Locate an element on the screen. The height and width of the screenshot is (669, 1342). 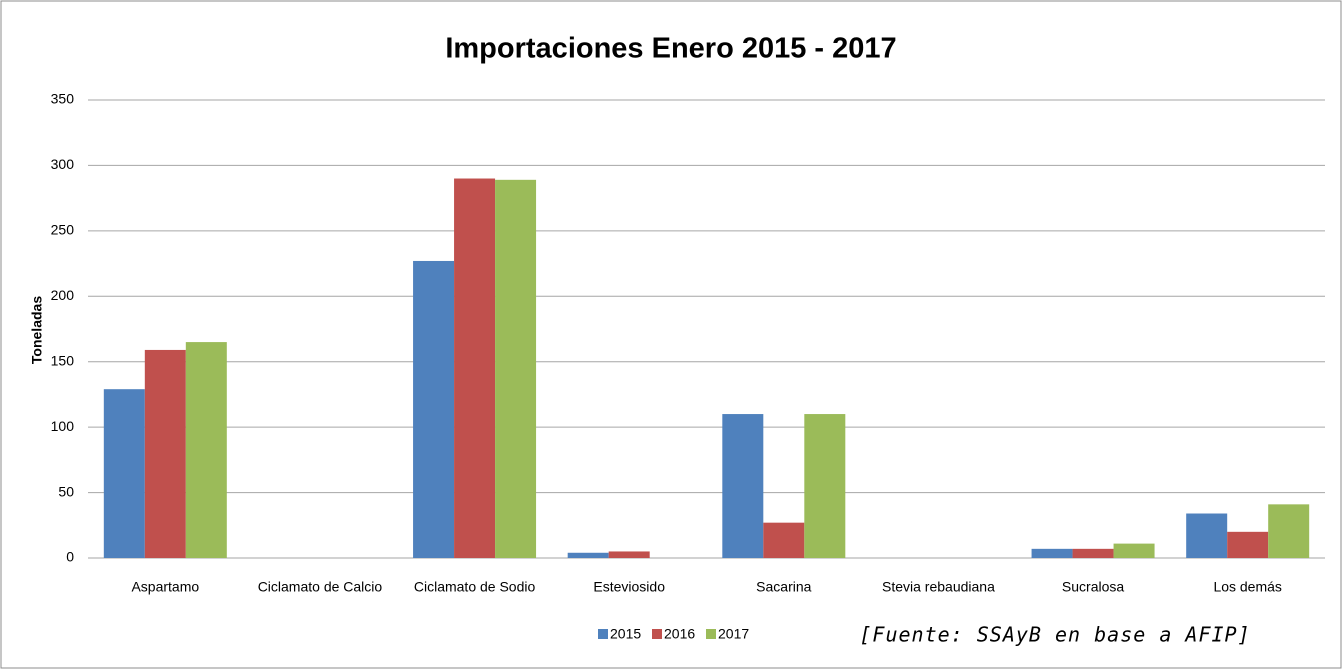
y-tick-label: 150 is located at coordinates (63, 360).